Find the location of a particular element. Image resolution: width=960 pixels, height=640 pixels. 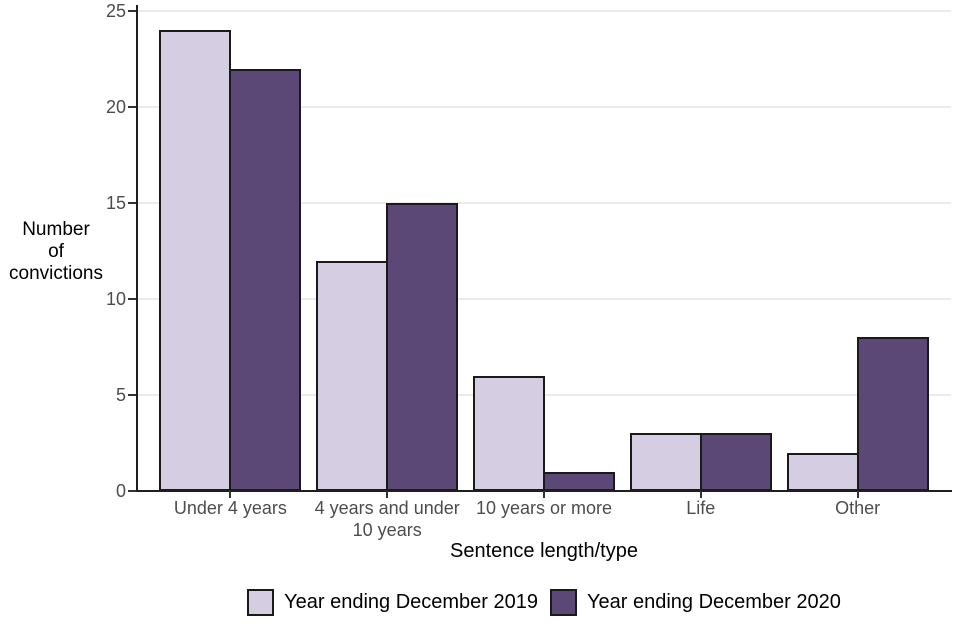

x-axis-tick-label: 4 years and under 10 years is located at coordinates (387, 519).